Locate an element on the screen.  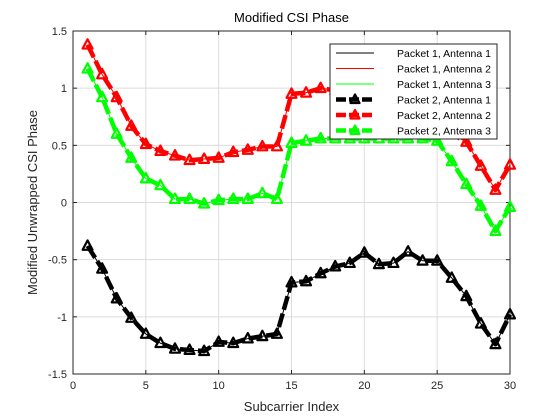
legend-entry: Packet 2, Antenna 2 is located at coordinates (413, 115).